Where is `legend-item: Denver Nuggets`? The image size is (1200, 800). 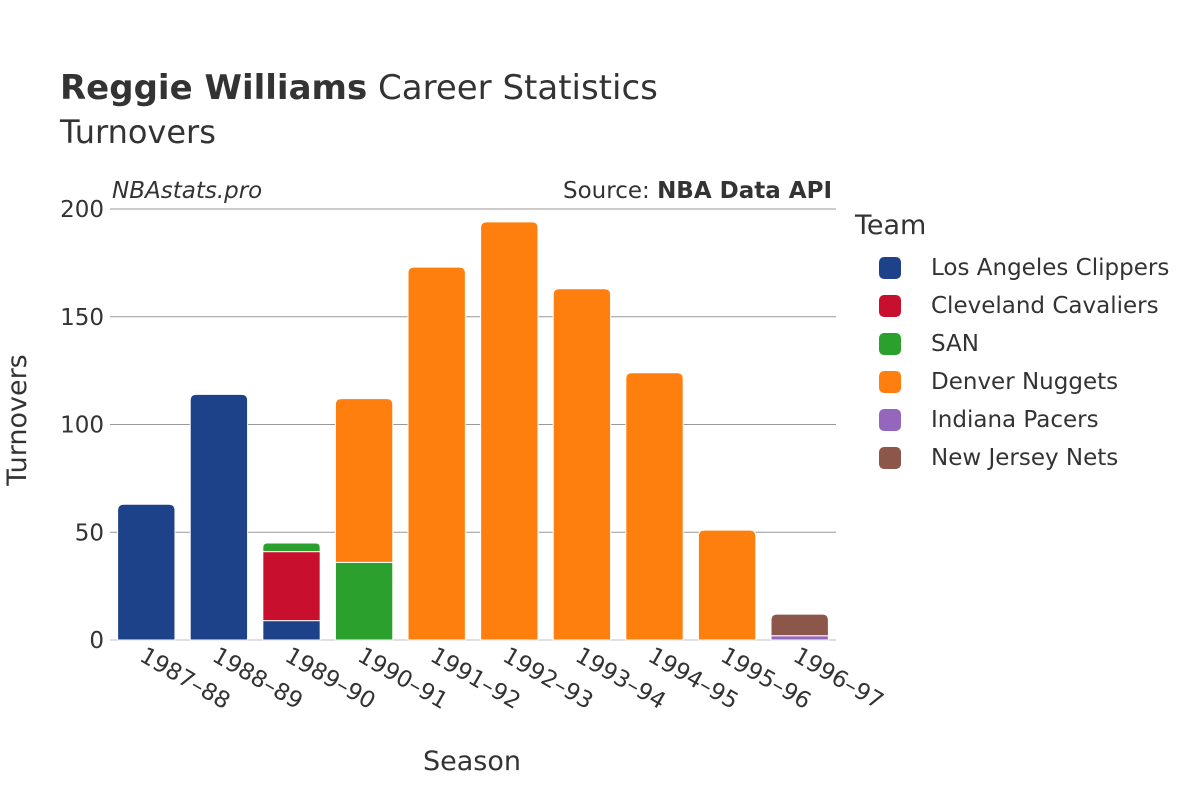
legend-item: Denver Nuggets is located at coordinates (1012, 382).